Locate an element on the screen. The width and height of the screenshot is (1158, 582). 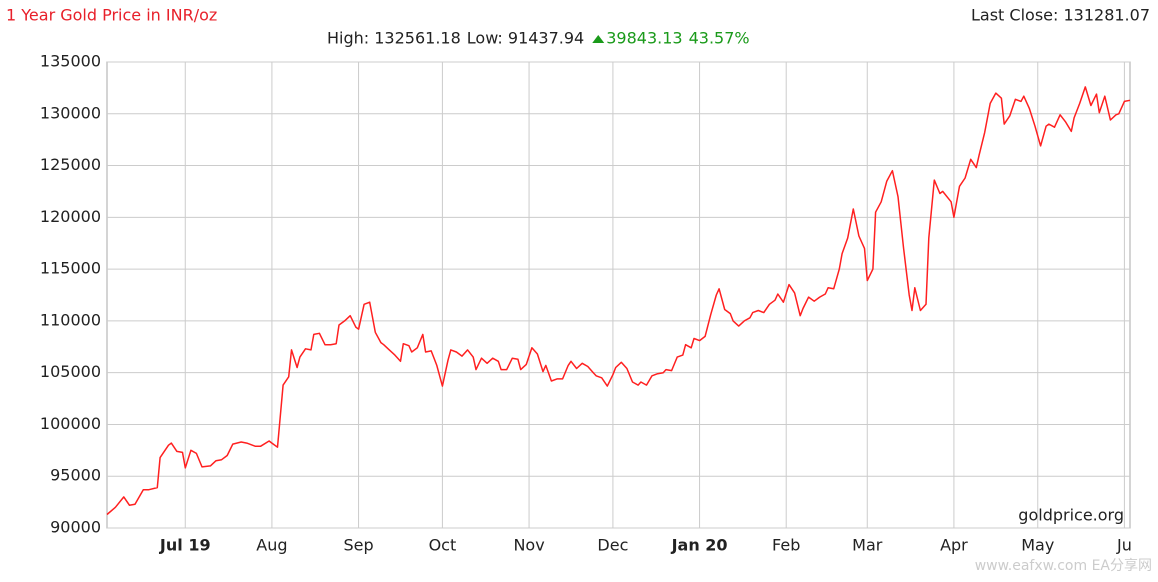
x-tick-label: Sep is located at coordinates (358, 545).